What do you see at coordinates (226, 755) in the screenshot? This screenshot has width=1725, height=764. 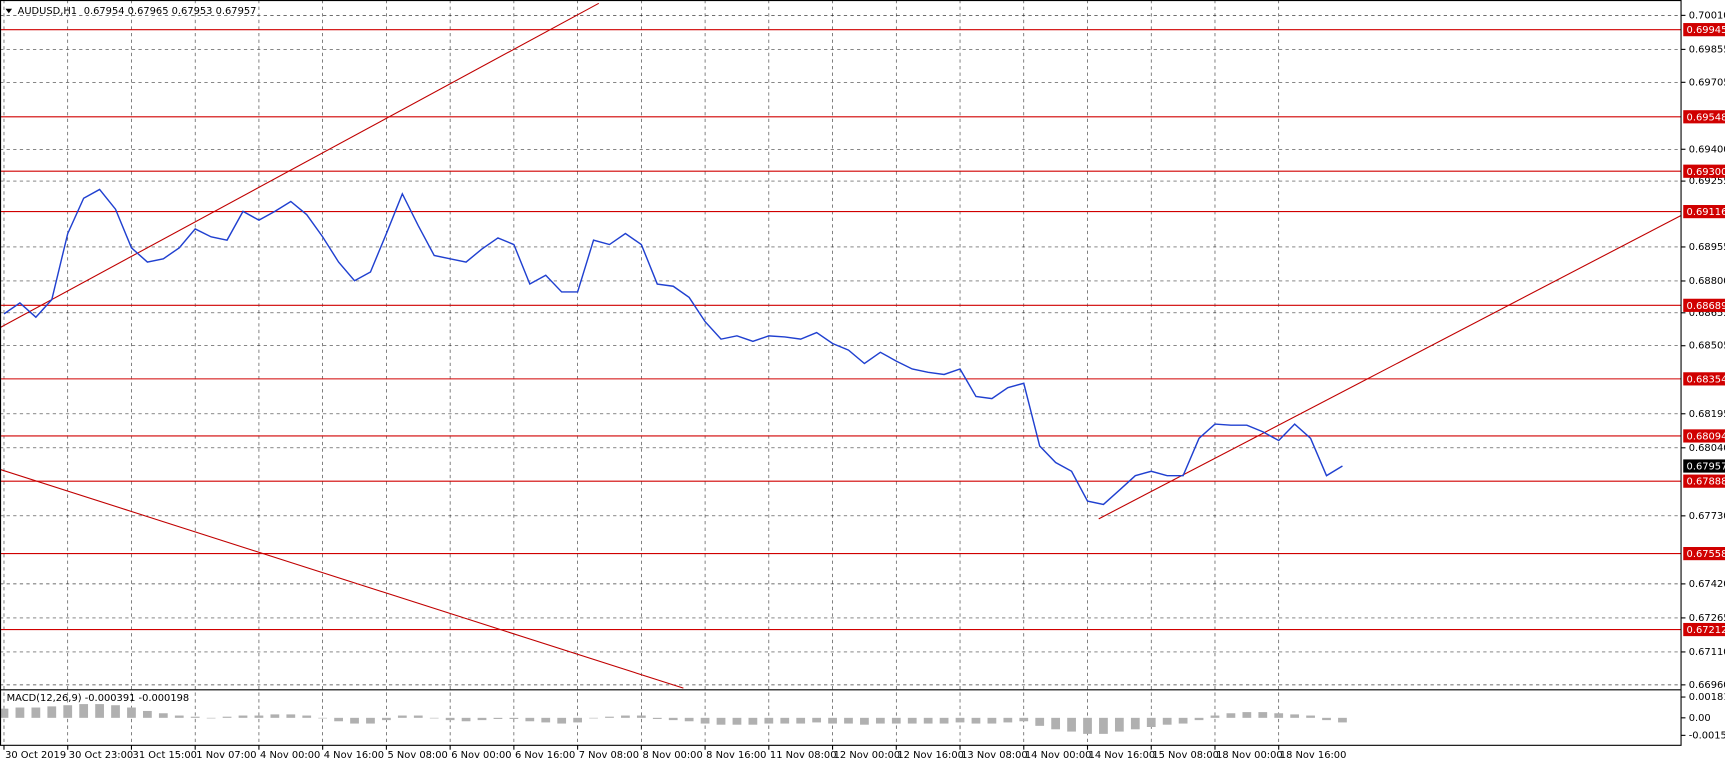 I see `x-tick-label: 1 Nov 07:00` at bounding box center [226, 755].